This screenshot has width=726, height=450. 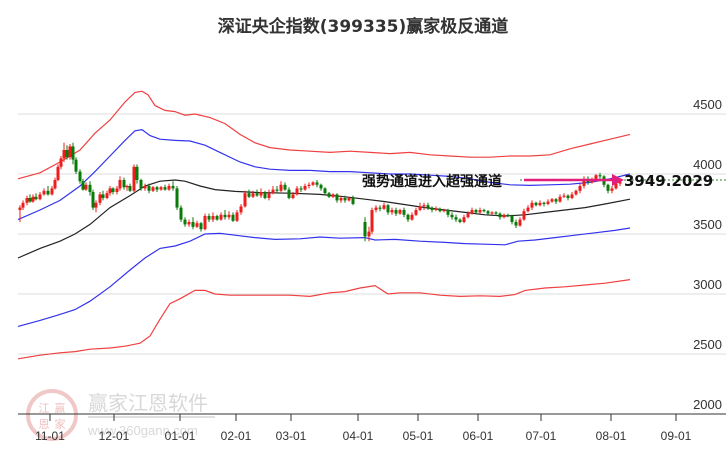 I want to click on last-price-label: 3949.2029, so click(x=668, y=181).